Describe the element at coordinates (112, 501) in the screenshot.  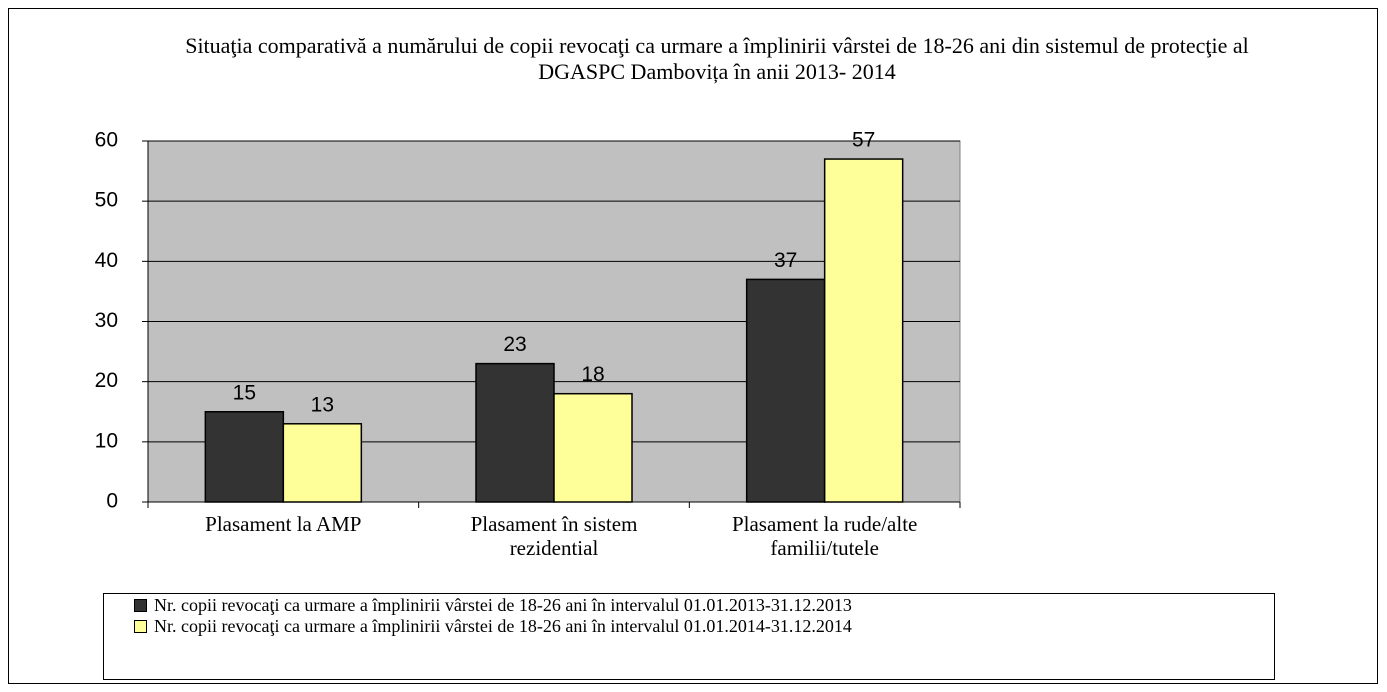
I see `y-tick-label: 0` at that location.